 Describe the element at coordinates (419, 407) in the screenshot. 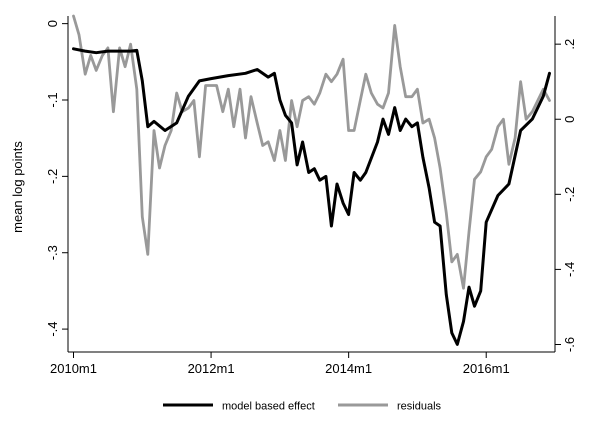

I see `legend-label: residuals` at that location.